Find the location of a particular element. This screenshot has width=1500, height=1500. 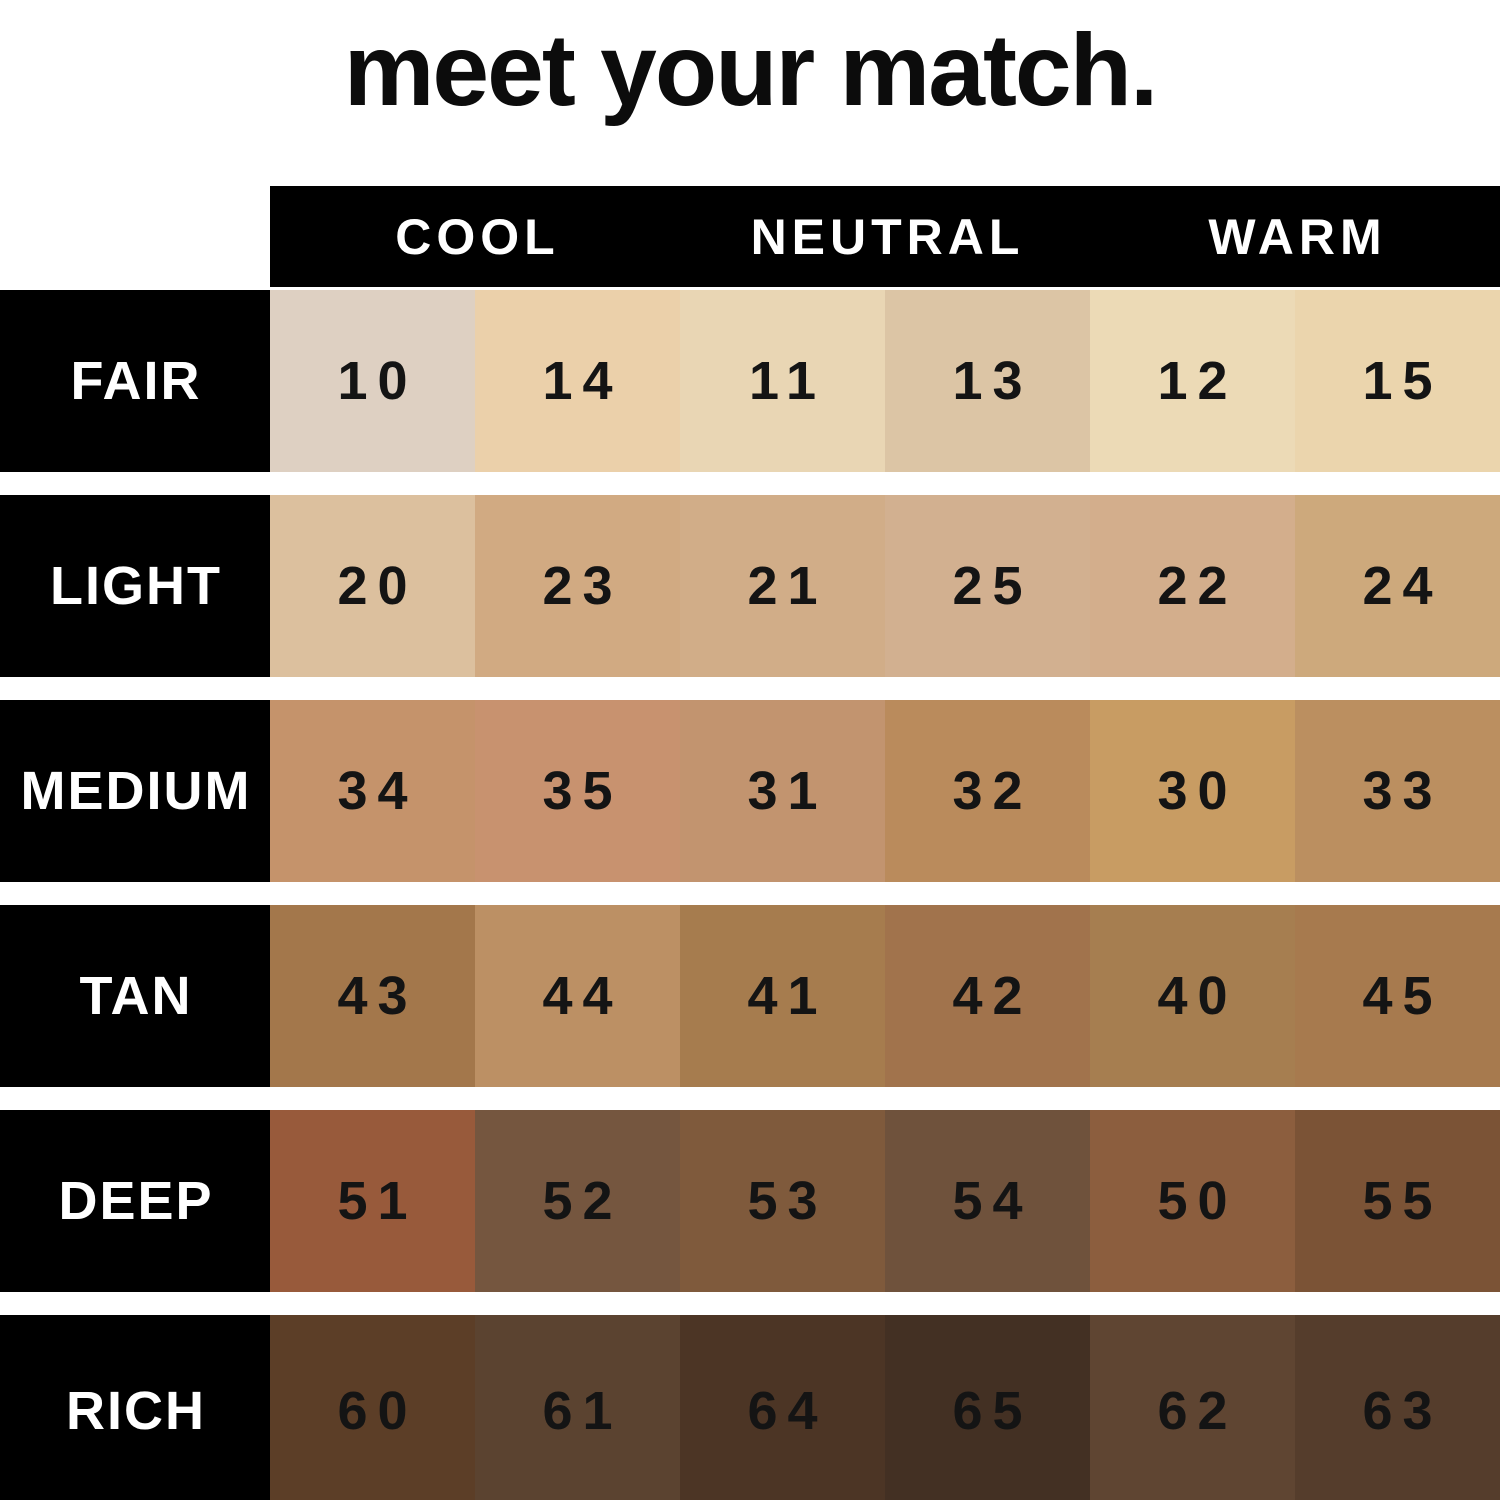

shade-swatch-11: 11 is located at coordinates (782, 381).